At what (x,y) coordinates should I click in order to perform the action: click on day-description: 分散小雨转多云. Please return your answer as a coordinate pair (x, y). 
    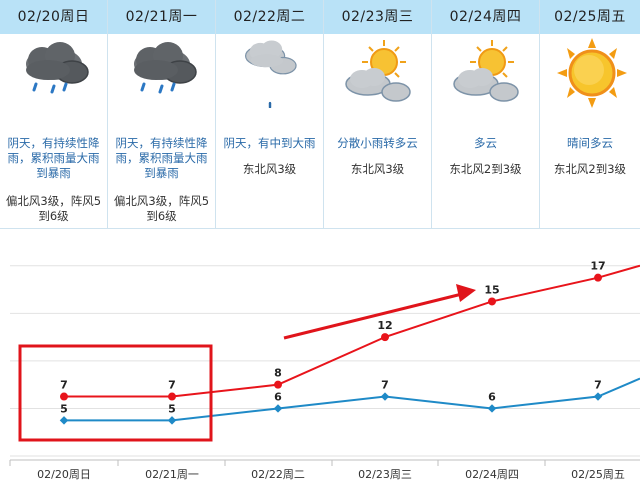
    Looking at the image, I should click on (377, 143).